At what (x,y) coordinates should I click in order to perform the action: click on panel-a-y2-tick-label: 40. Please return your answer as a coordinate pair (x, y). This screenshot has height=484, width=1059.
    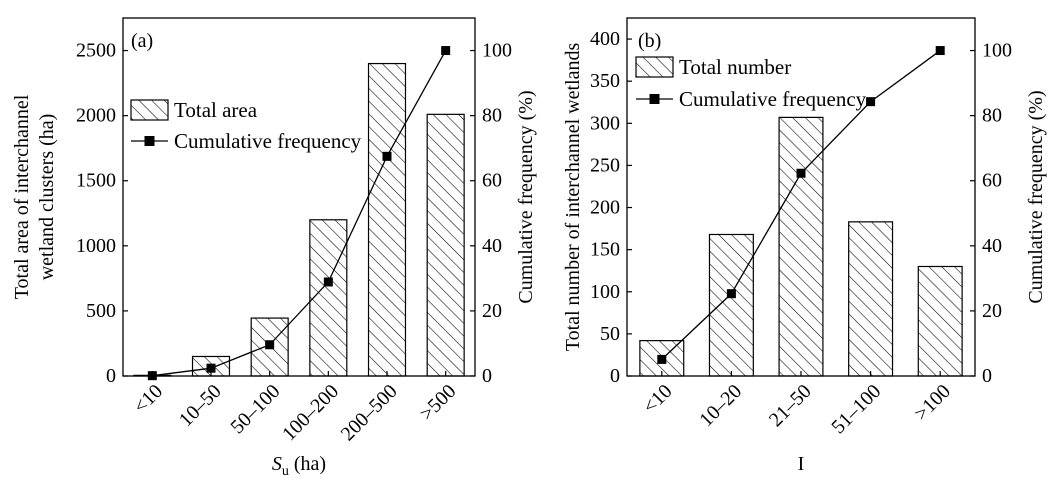
    Looking at the image, I should click on (492, 246).